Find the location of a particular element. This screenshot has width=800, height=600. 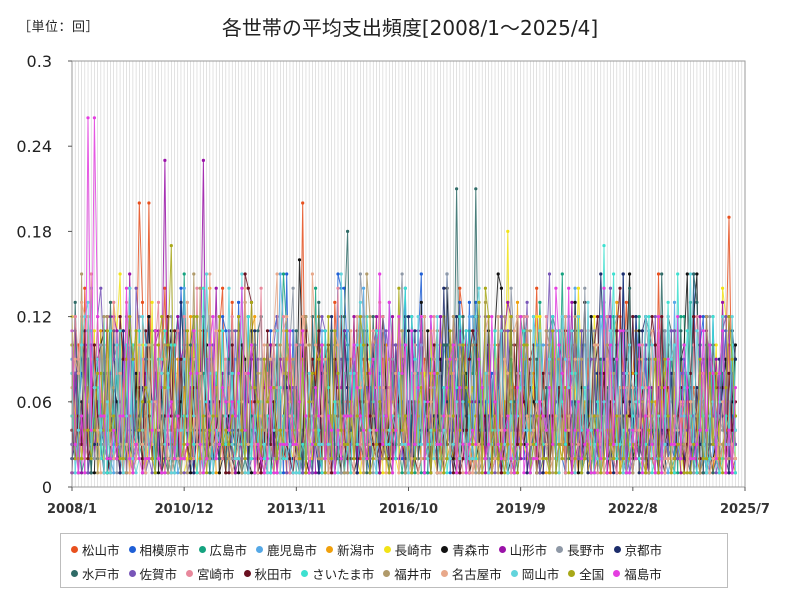

legend-label: 新潟市 is located at coordinates (356, 550).